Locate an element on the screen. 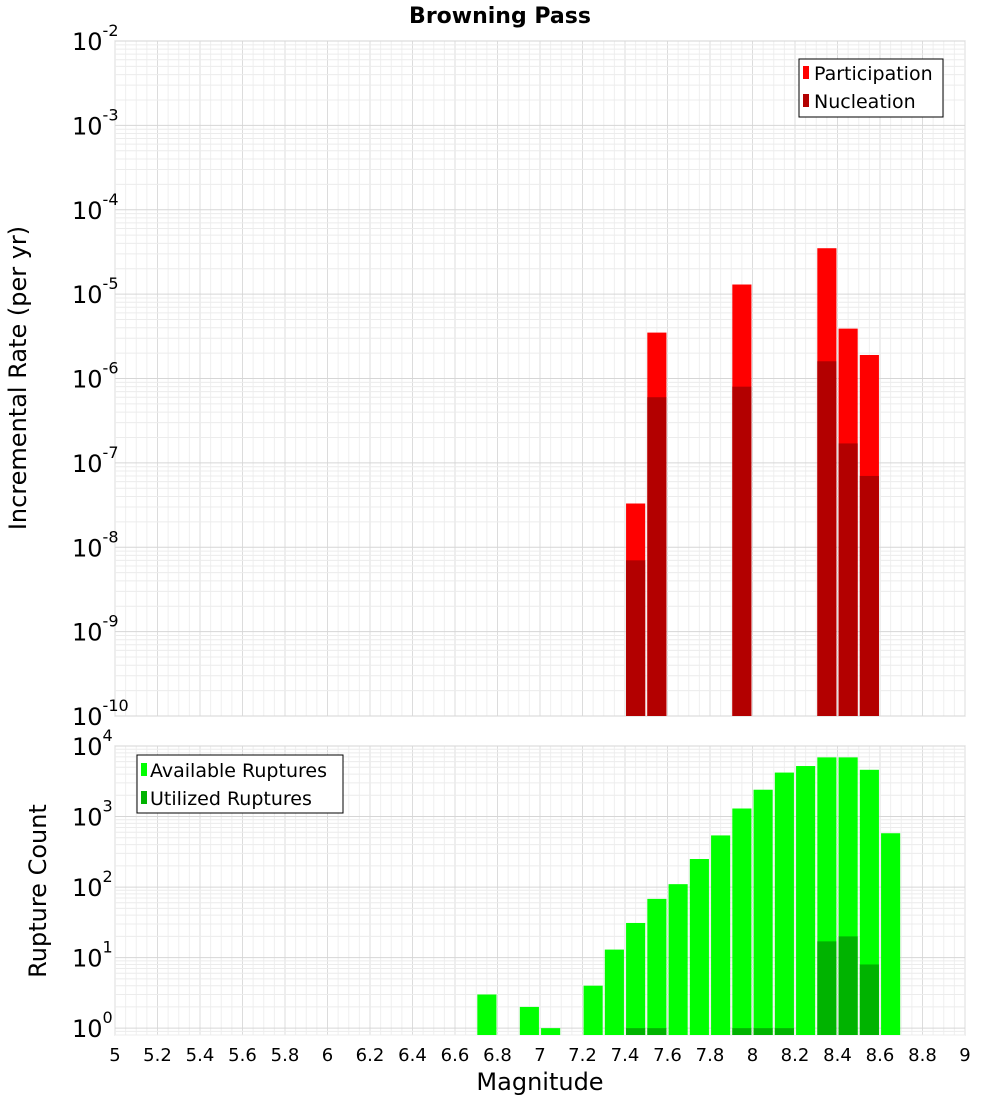  legend-swatch-participation is located at coordinates (806, 72).